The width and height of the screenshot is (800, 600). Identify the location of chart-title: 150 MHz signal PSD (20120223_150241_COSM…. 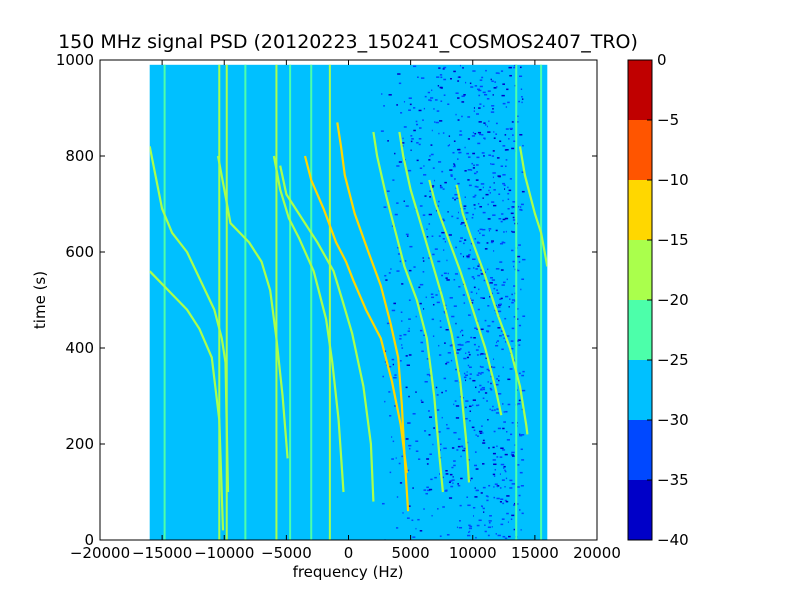
(348, 42).